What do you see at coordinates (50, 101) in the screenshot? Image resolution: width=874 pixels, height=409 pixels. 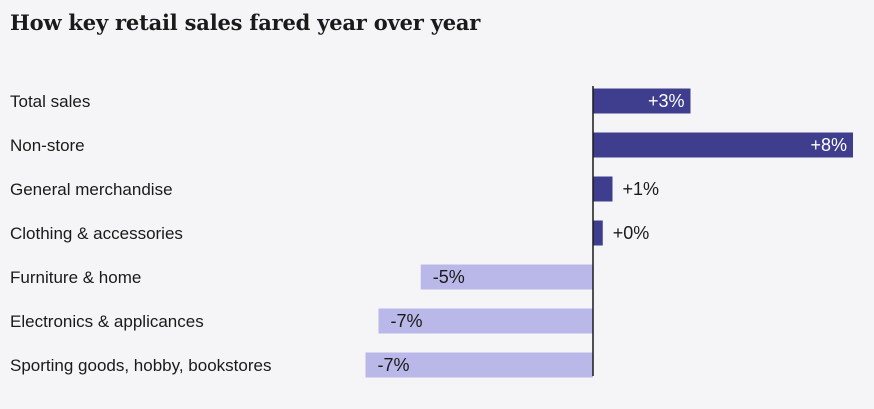 I see `category-label: Total sales` at bounding box center [50, 101].